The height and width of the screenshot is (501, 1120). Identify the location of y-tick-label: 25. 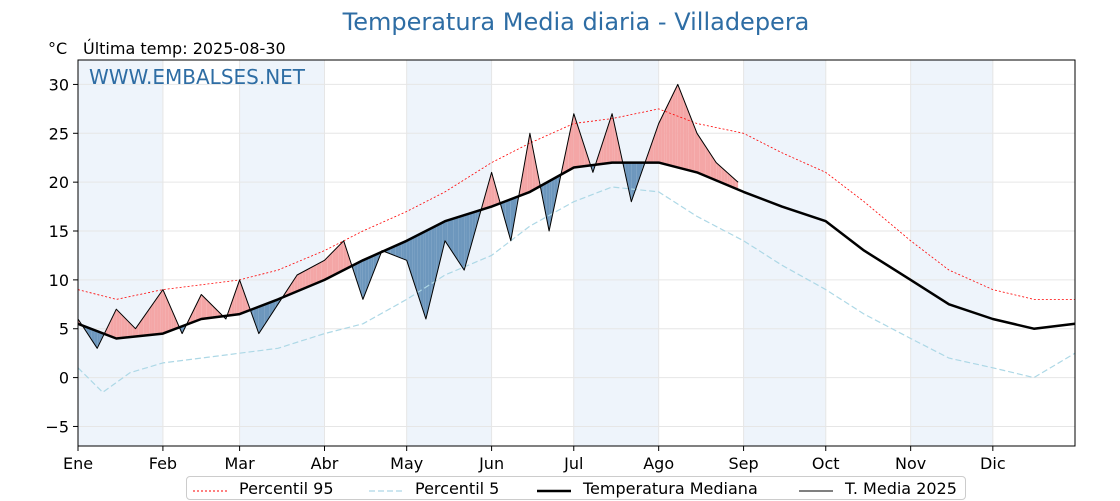
(59, 133).